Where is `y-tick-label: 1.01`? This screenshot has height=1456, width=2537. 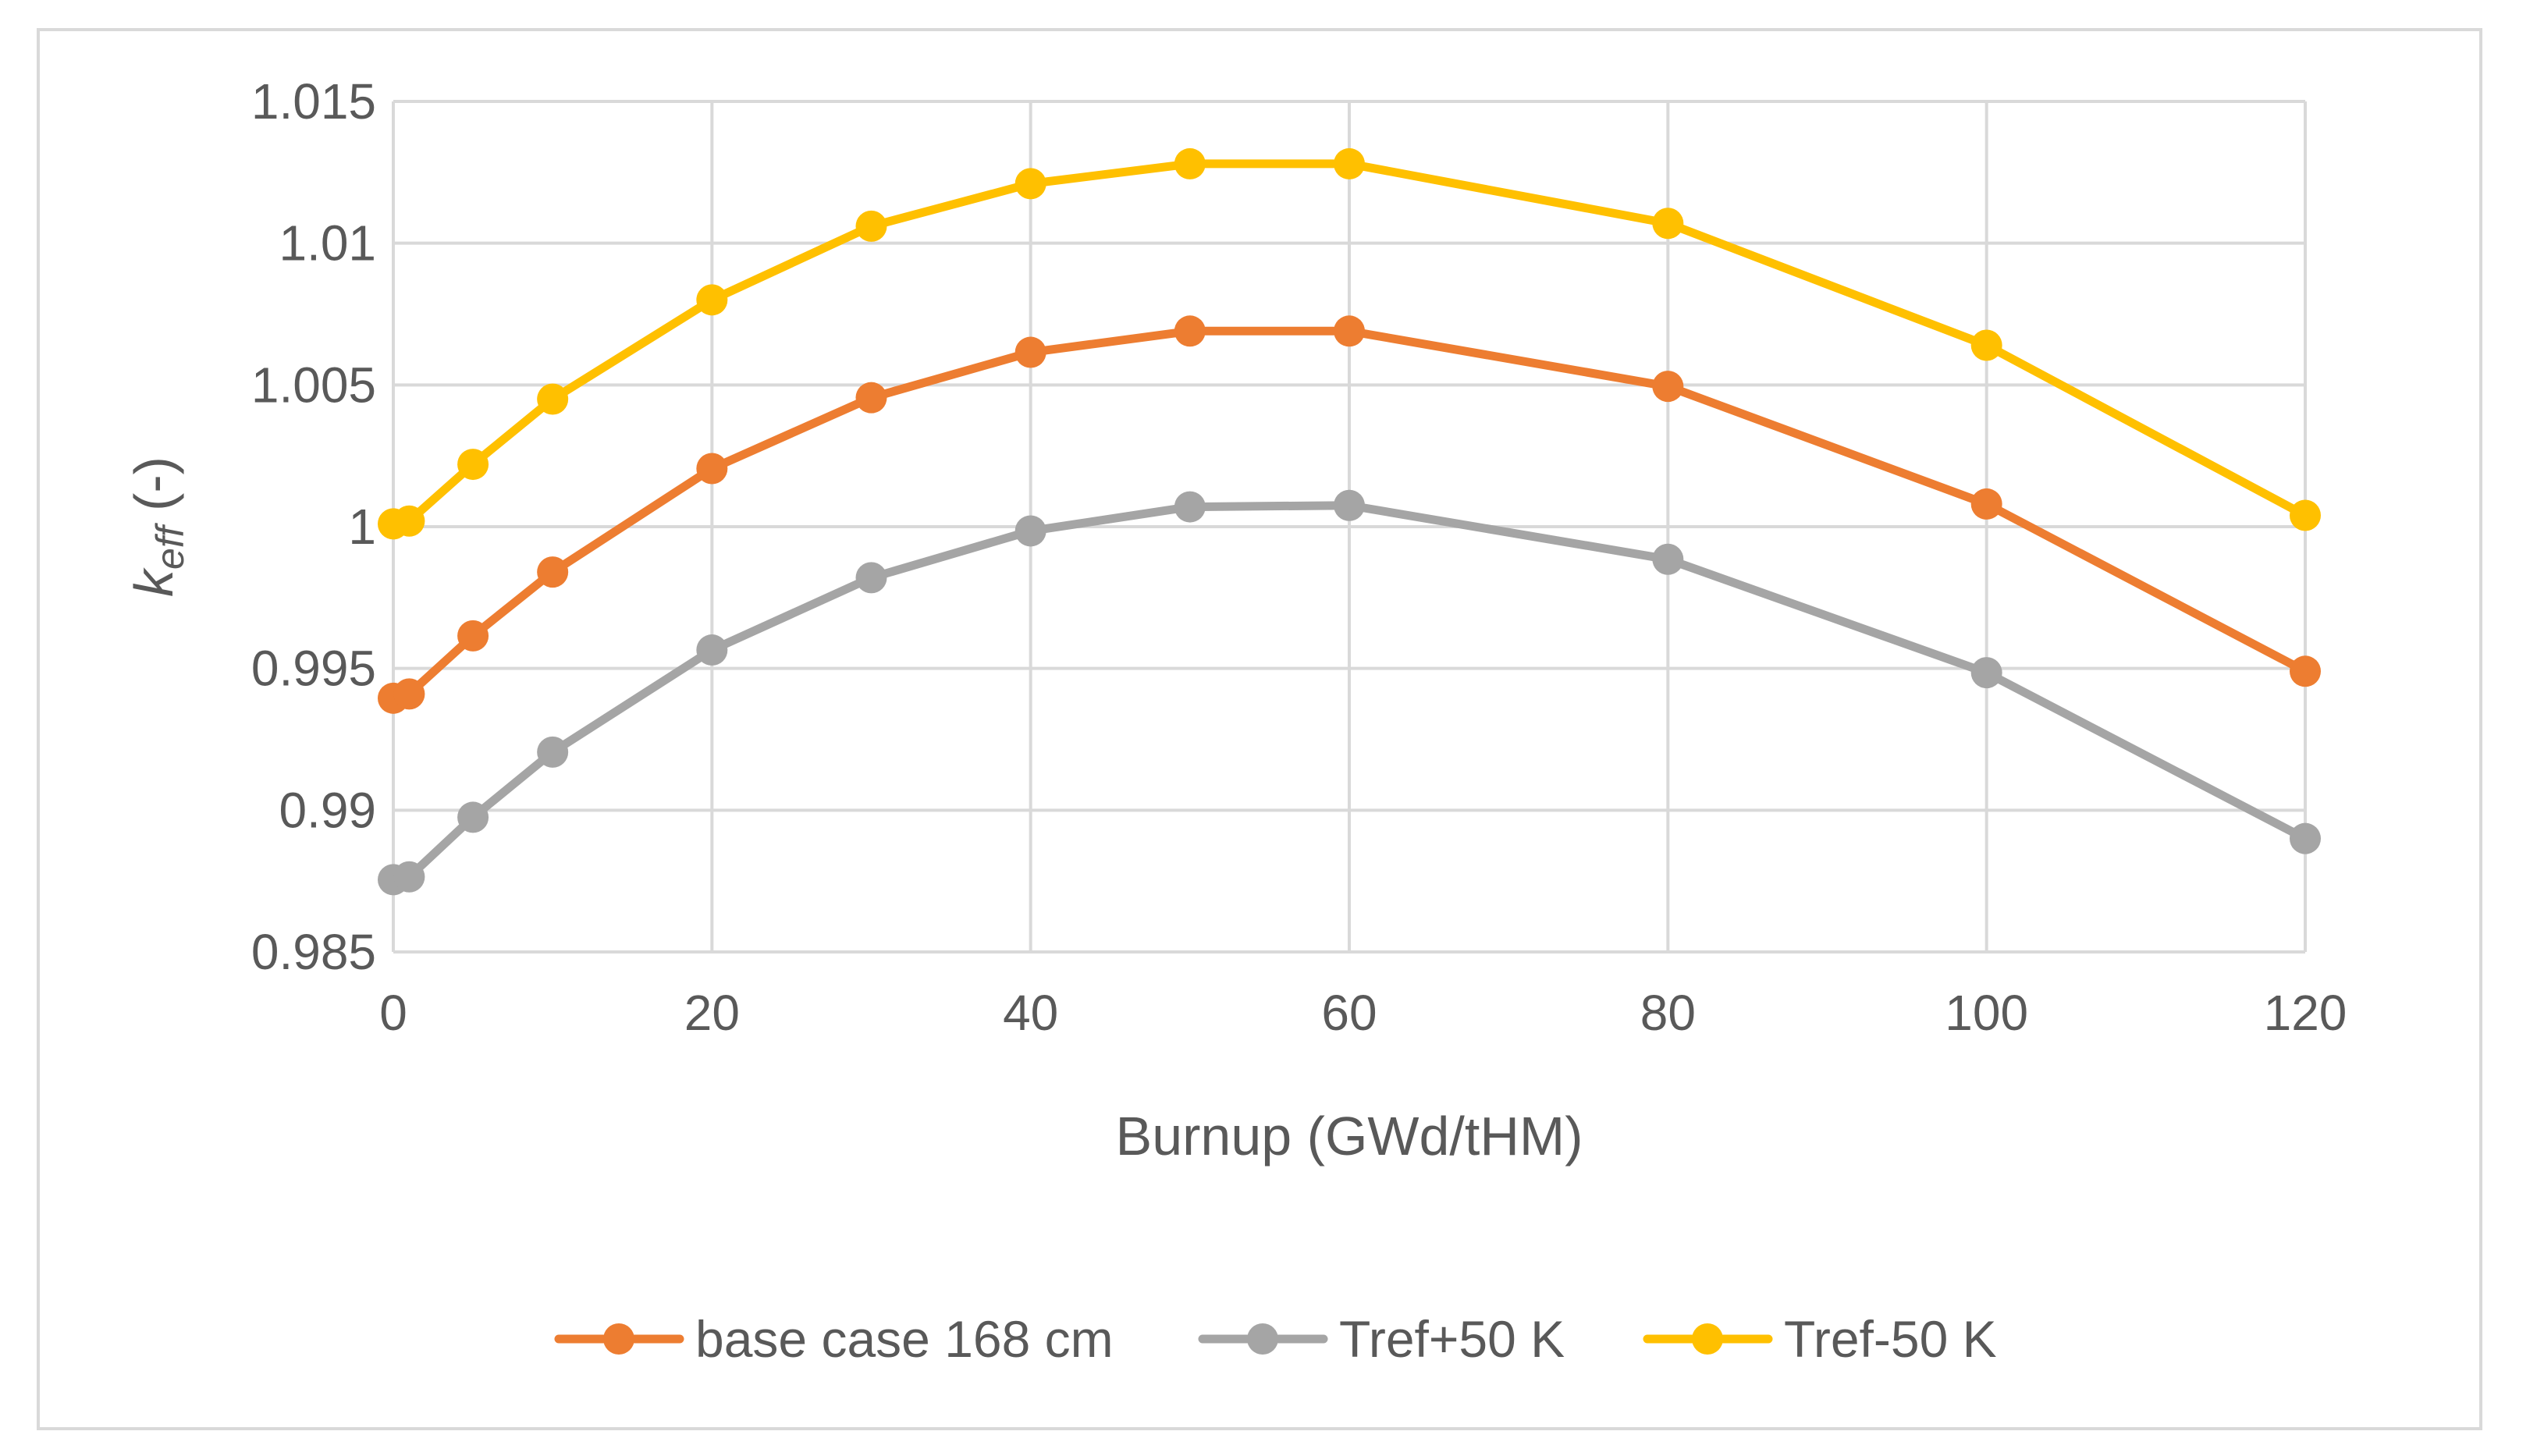
y-tick-label: 1.01 is located at coordinates (327, 244).